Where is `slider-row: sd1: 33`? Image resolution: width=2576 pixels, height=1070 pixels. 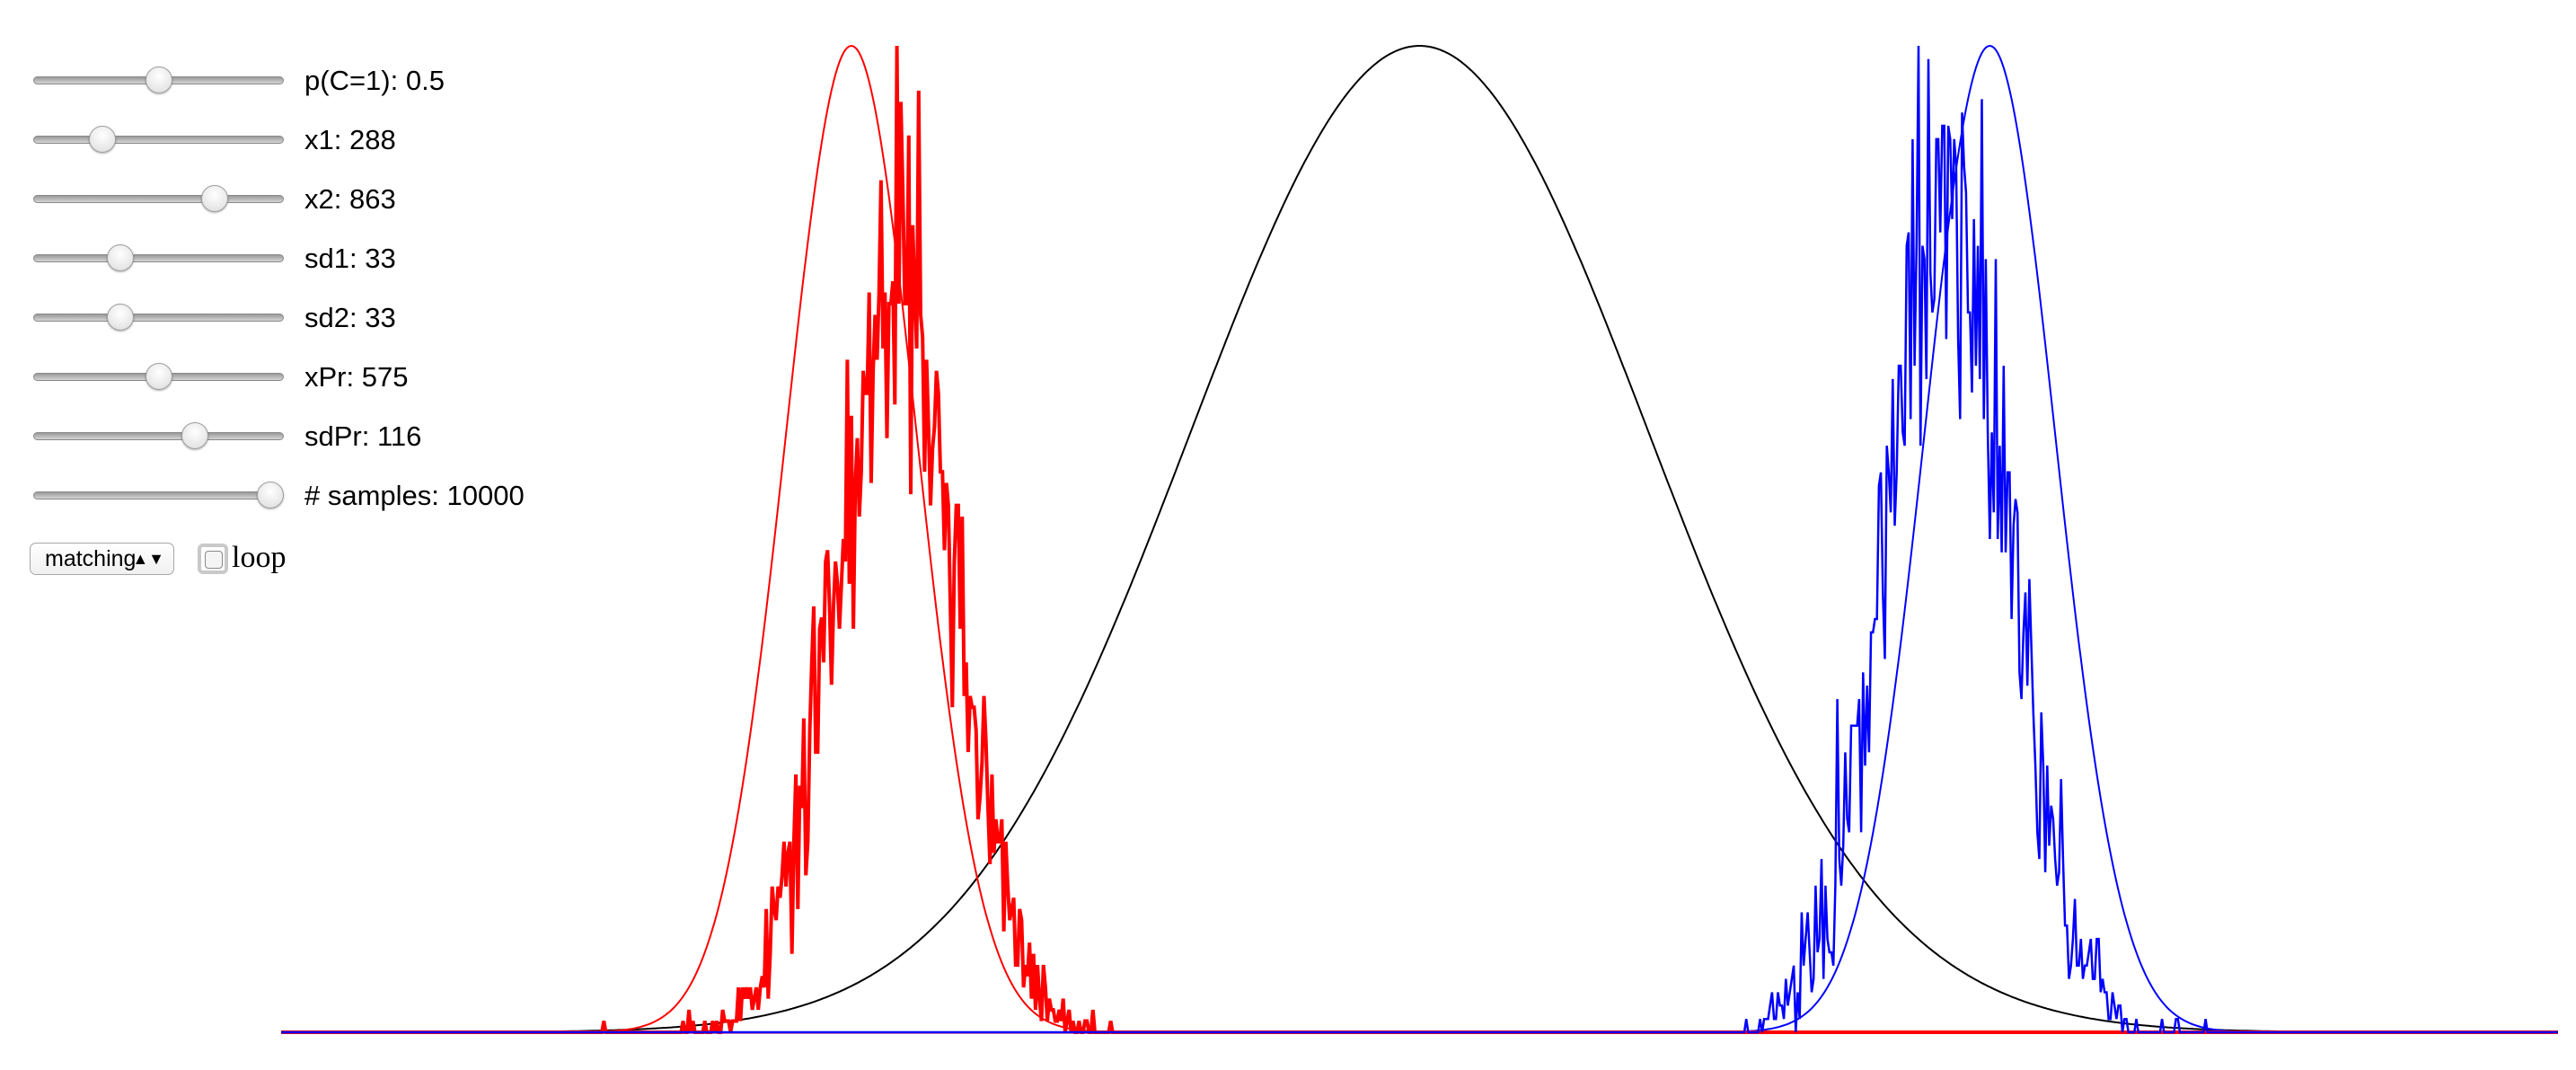 slider-row: sd1: 33 is located at coordinates (347, 259).